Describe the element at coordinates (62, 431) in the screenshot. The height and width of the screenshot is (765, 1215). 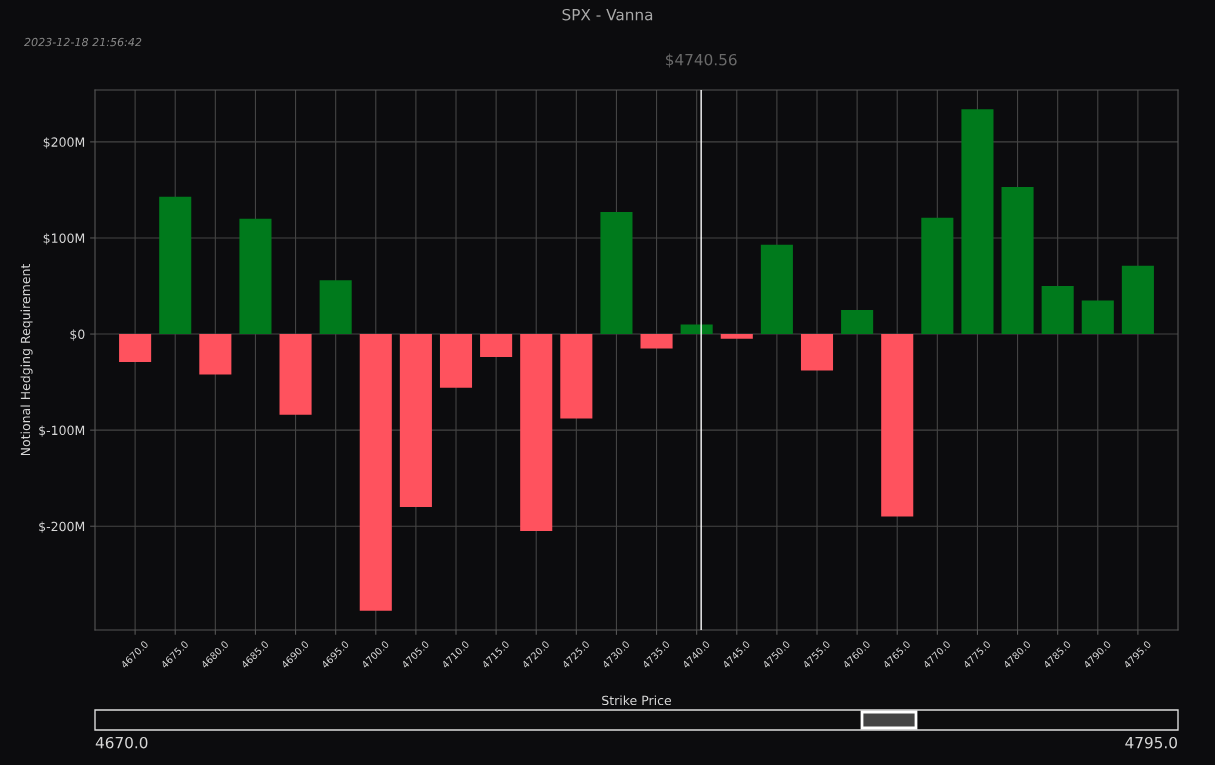
I see `y-tick-label: $-100M` at that location.